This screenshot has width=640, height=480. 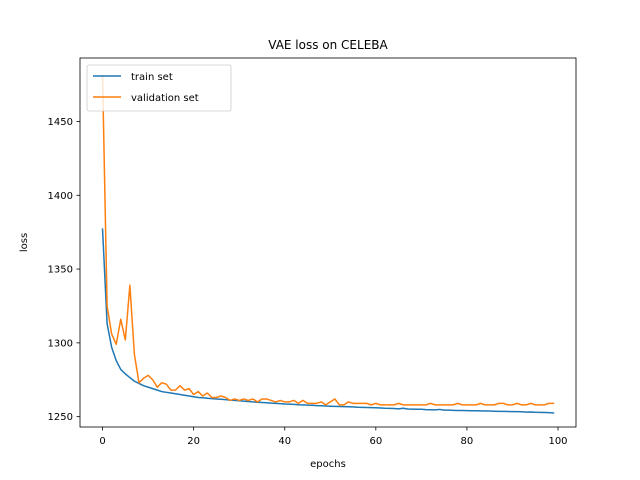 What do you see at coordinates (60, 343) in the screenshot?
I see `y-tick-label: 1300` at bounding box center [60, 343].